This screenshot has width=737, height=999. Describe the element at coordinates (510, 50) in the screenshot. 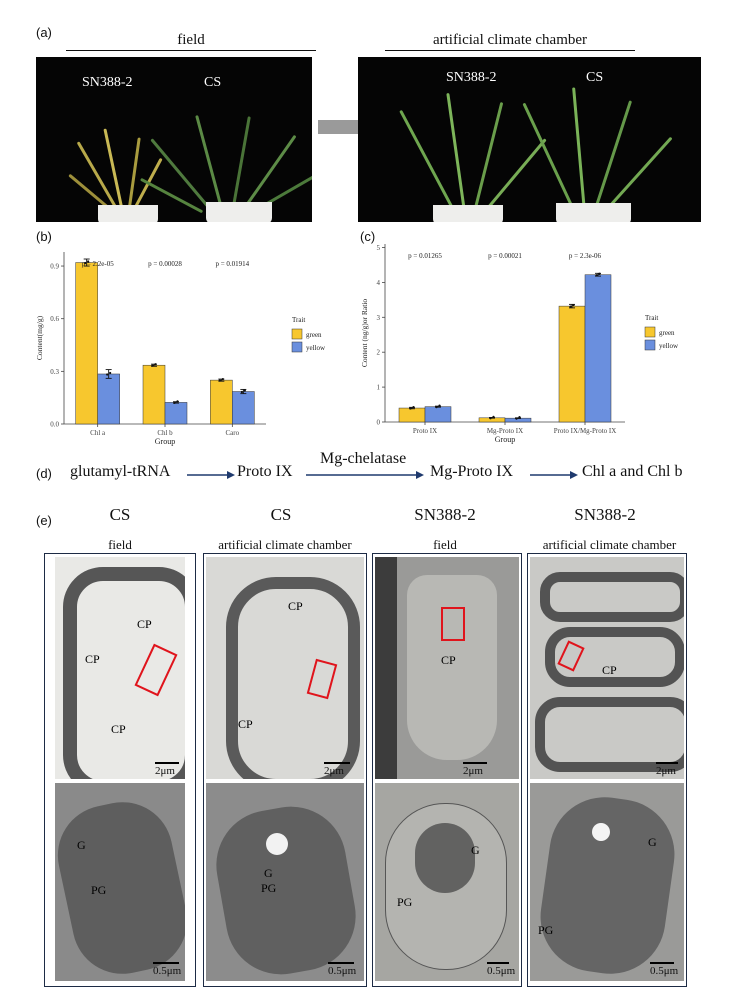

I see `panel-a-right-rule` at that location.